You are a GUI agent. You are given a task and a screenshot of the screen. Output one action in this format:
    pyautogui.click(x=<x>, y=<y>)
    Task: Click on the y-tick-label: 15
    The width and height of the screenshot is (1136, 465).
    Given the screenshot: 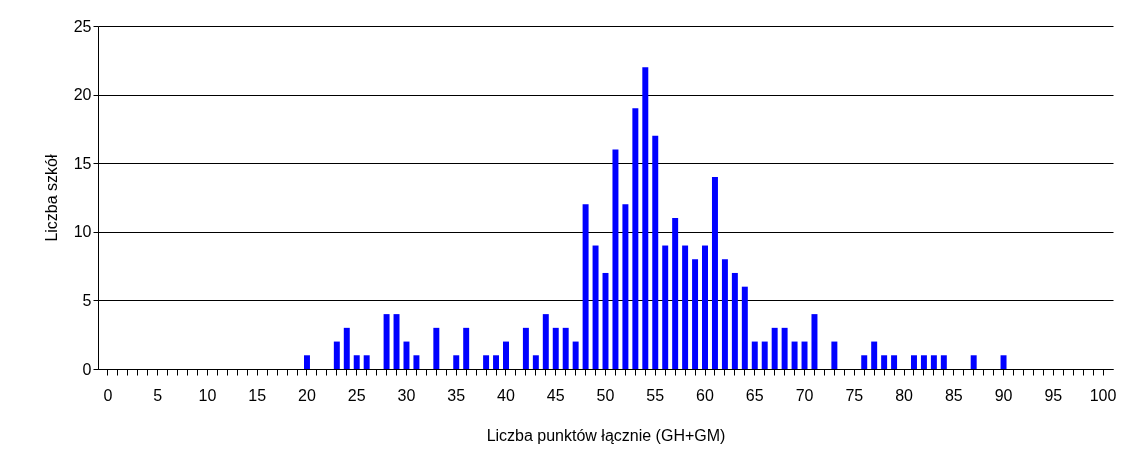 What is the action you would take?
    pyautogui.click(x=82, y=163)
    